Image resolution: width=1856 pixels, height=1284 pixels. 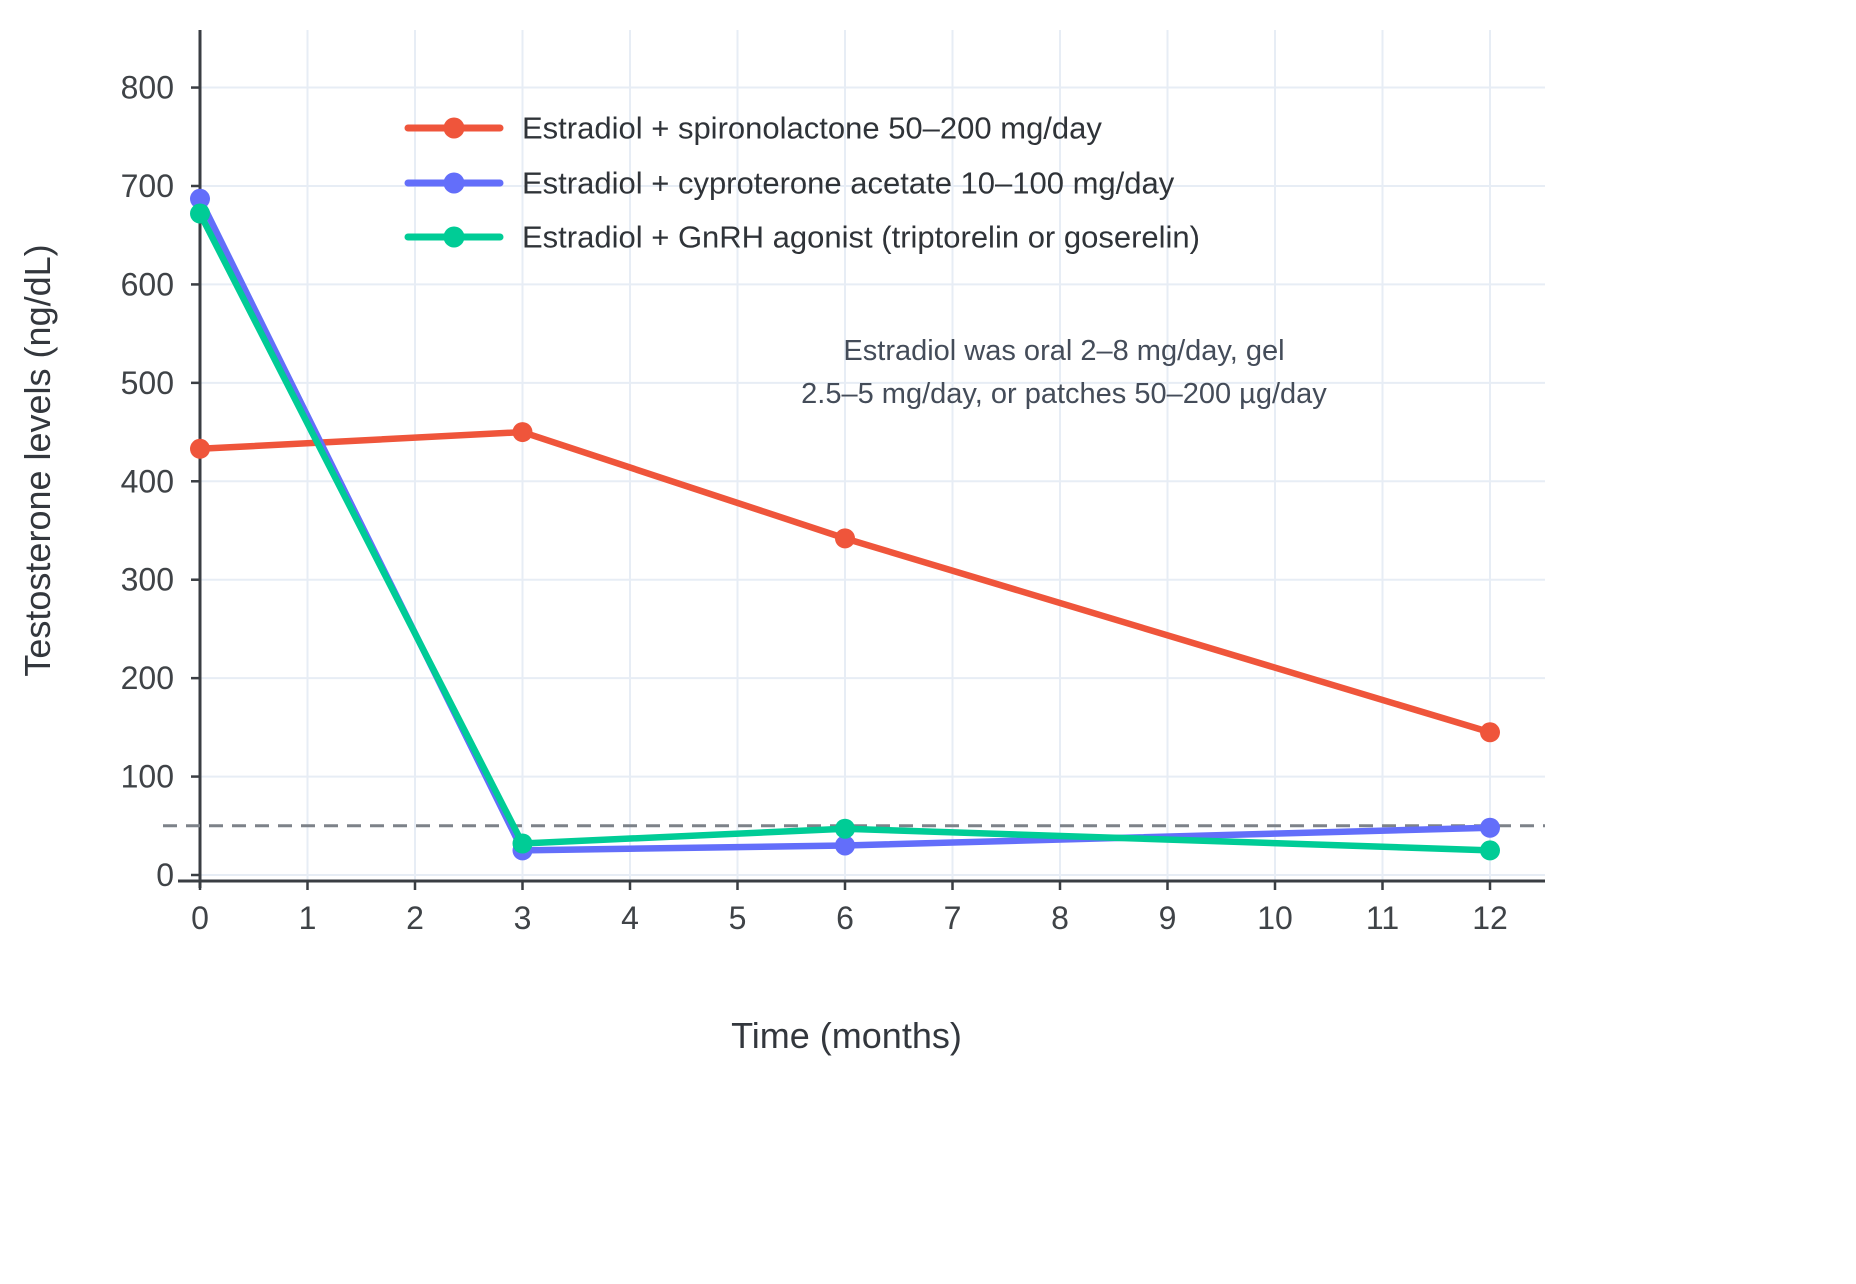 I want to click on legend-item: Estradiol + spironolactone 50–200 mg/day, so click(x=753, y=128).